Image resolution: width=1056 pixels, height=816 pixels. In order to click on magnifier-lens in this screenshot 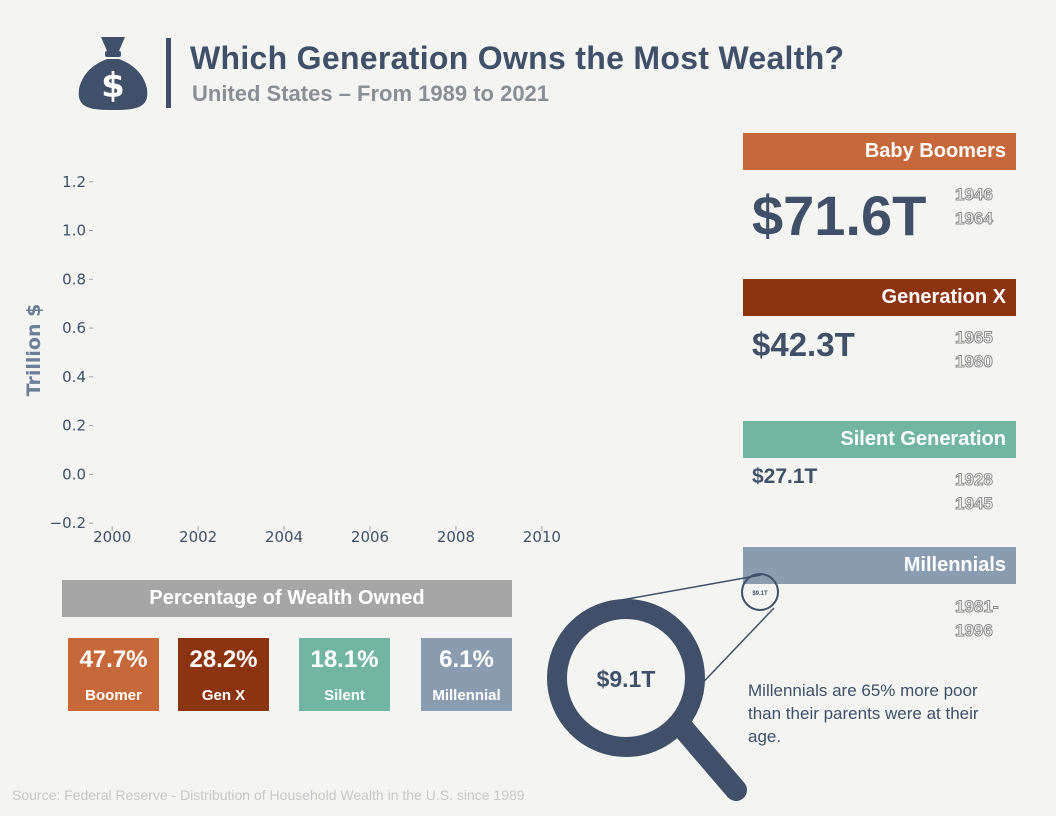, I will do `click(626, 678)`.